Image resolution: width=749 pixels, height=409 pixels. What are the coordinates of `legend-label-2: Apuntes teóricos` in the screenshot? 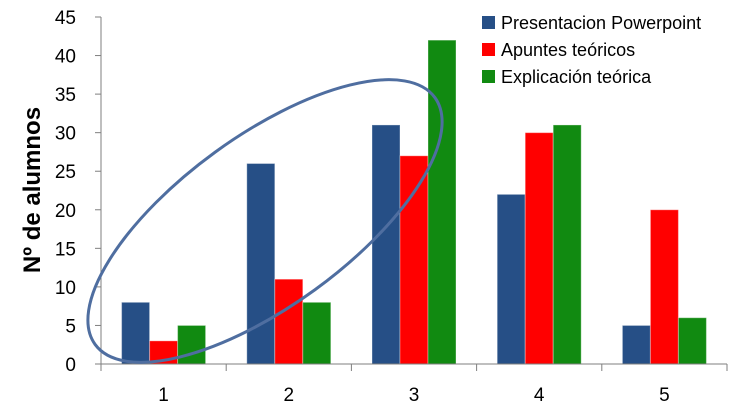 It's located at (568, 50).